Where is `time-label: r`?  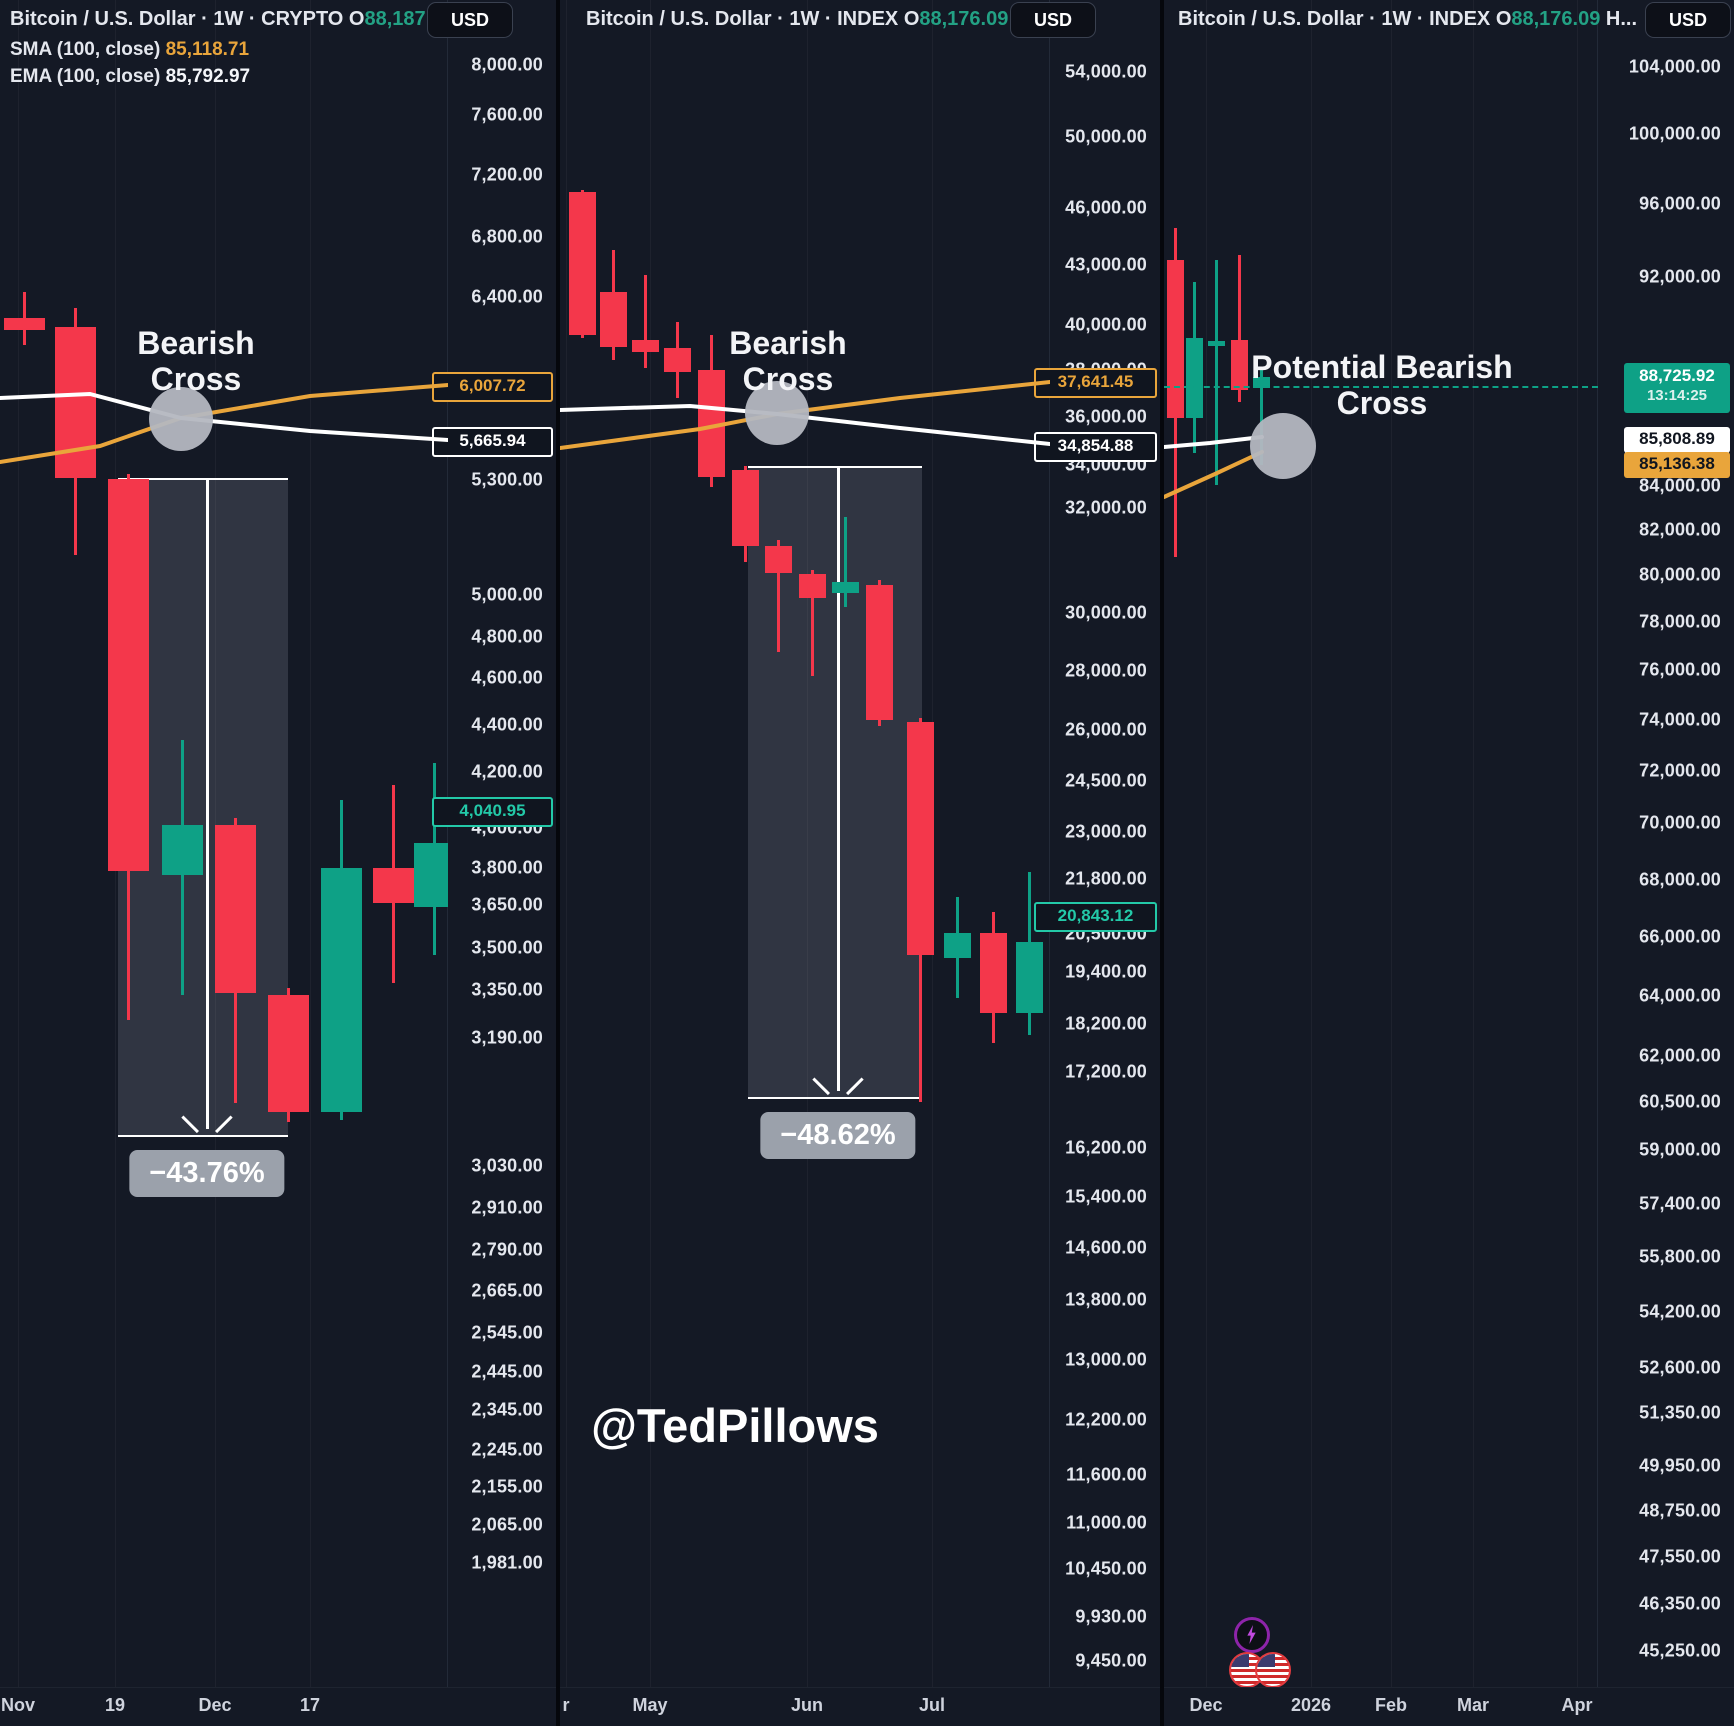 time-label: r is located at coordinates (566, 1705).